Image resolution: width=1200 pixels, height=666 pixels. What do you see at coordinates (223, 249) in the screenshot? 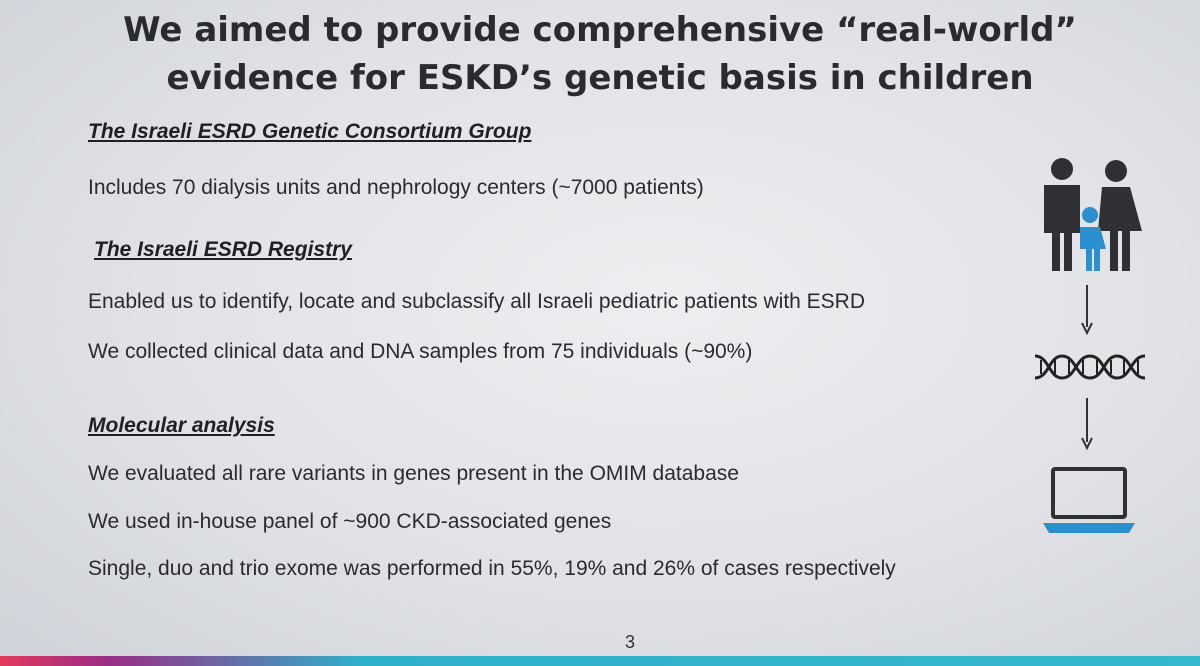
I see `section-heading-registry: The Israeli ESRD Registry` at bounding box center [223, 249].